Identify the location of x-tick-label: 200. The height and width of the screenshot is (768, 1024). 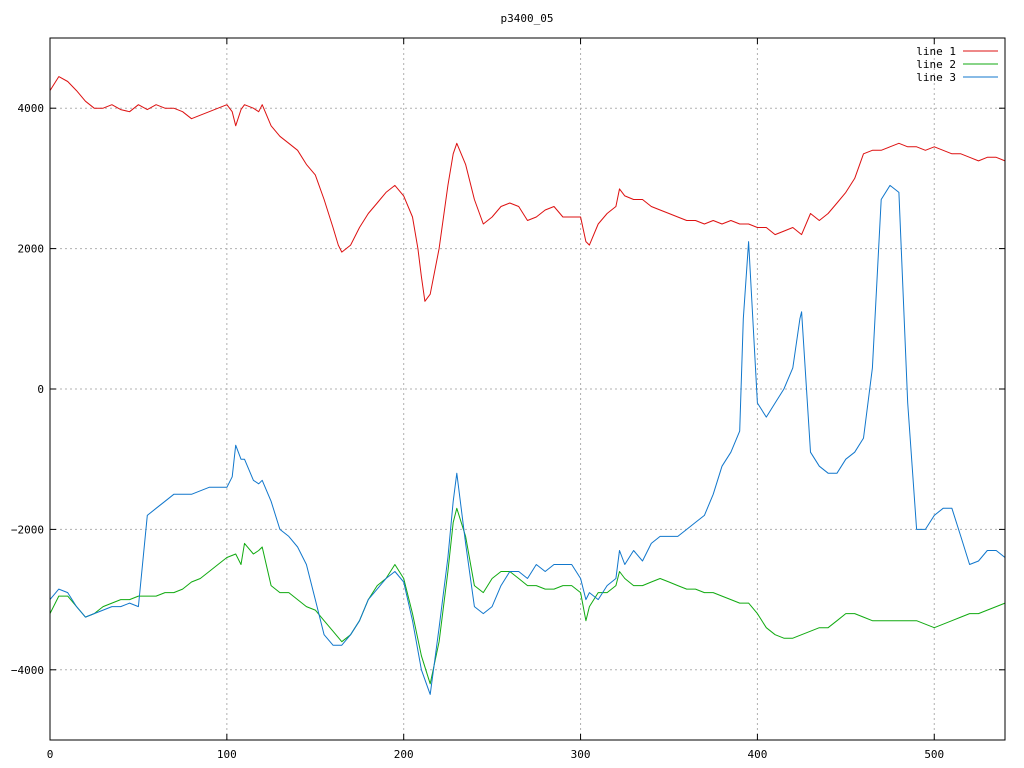
(404, 754).